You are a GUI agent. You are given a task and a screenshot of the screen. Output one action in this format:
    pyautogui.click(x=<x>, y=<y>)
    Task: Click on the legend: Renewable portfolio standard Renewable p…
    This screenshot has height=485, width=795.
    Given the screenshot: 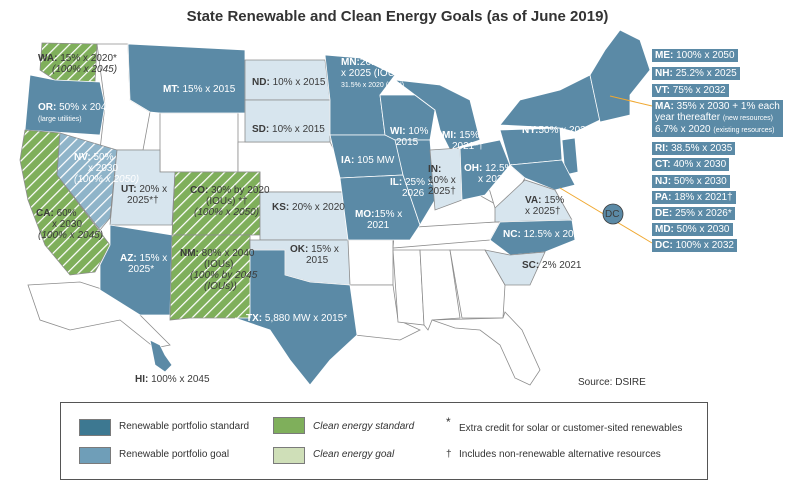 What is the action you would take?
    pyautogui.click(x=384, y=441)
    